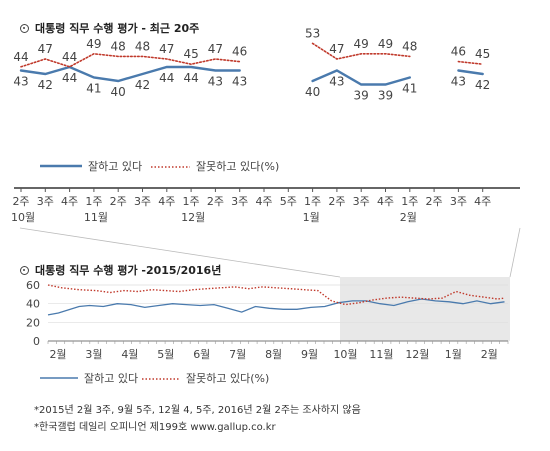 The height and width of the screenshot is (451, 550). What do you see at coordinates (273, 354) in the screenshot?
I see `x-month-label: 8월` at bounding box center [273, 354].